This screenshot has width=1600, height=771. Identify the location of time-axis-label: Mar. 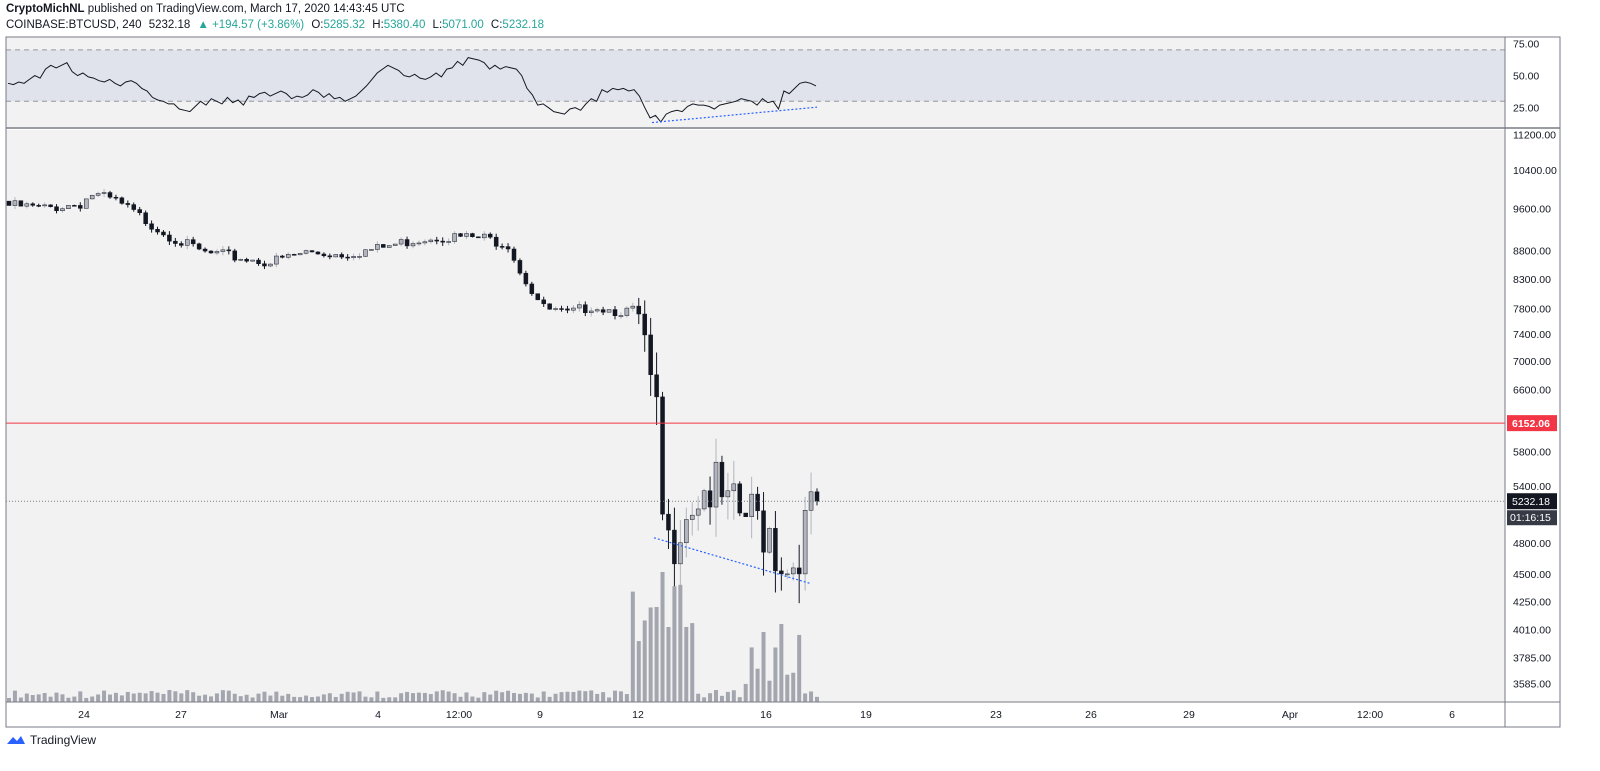
(279, 715).